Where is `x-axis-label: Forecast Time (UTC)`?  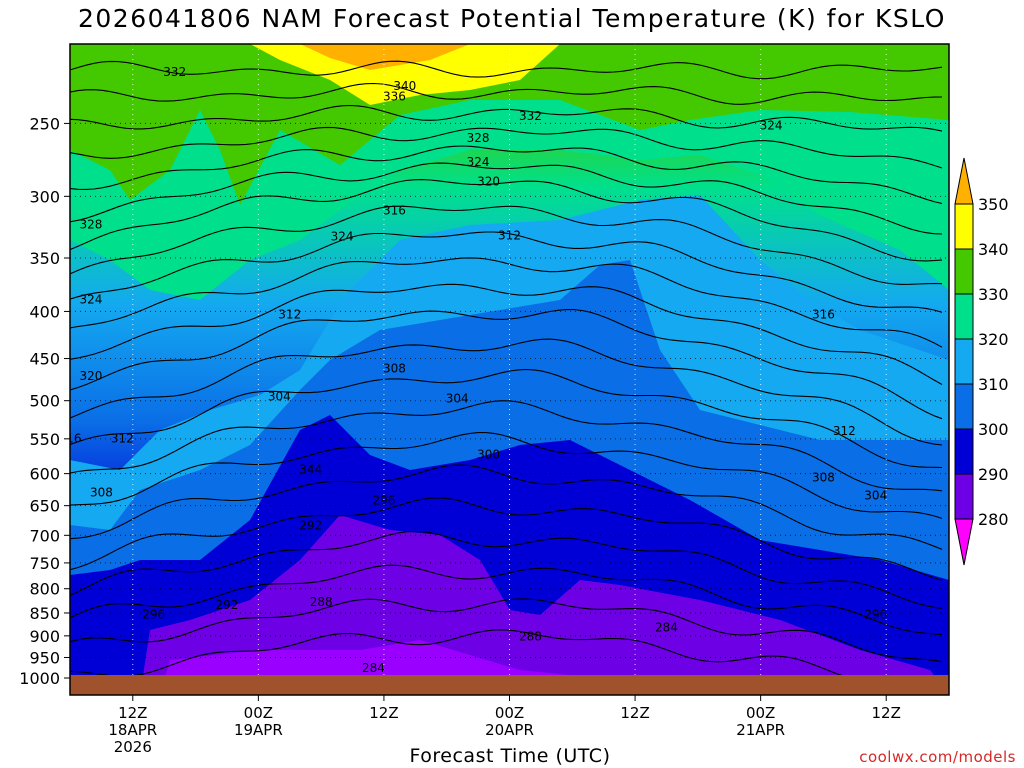
x-axis-label: Forecast Time (UTC) is located at coordinates (510, 756).